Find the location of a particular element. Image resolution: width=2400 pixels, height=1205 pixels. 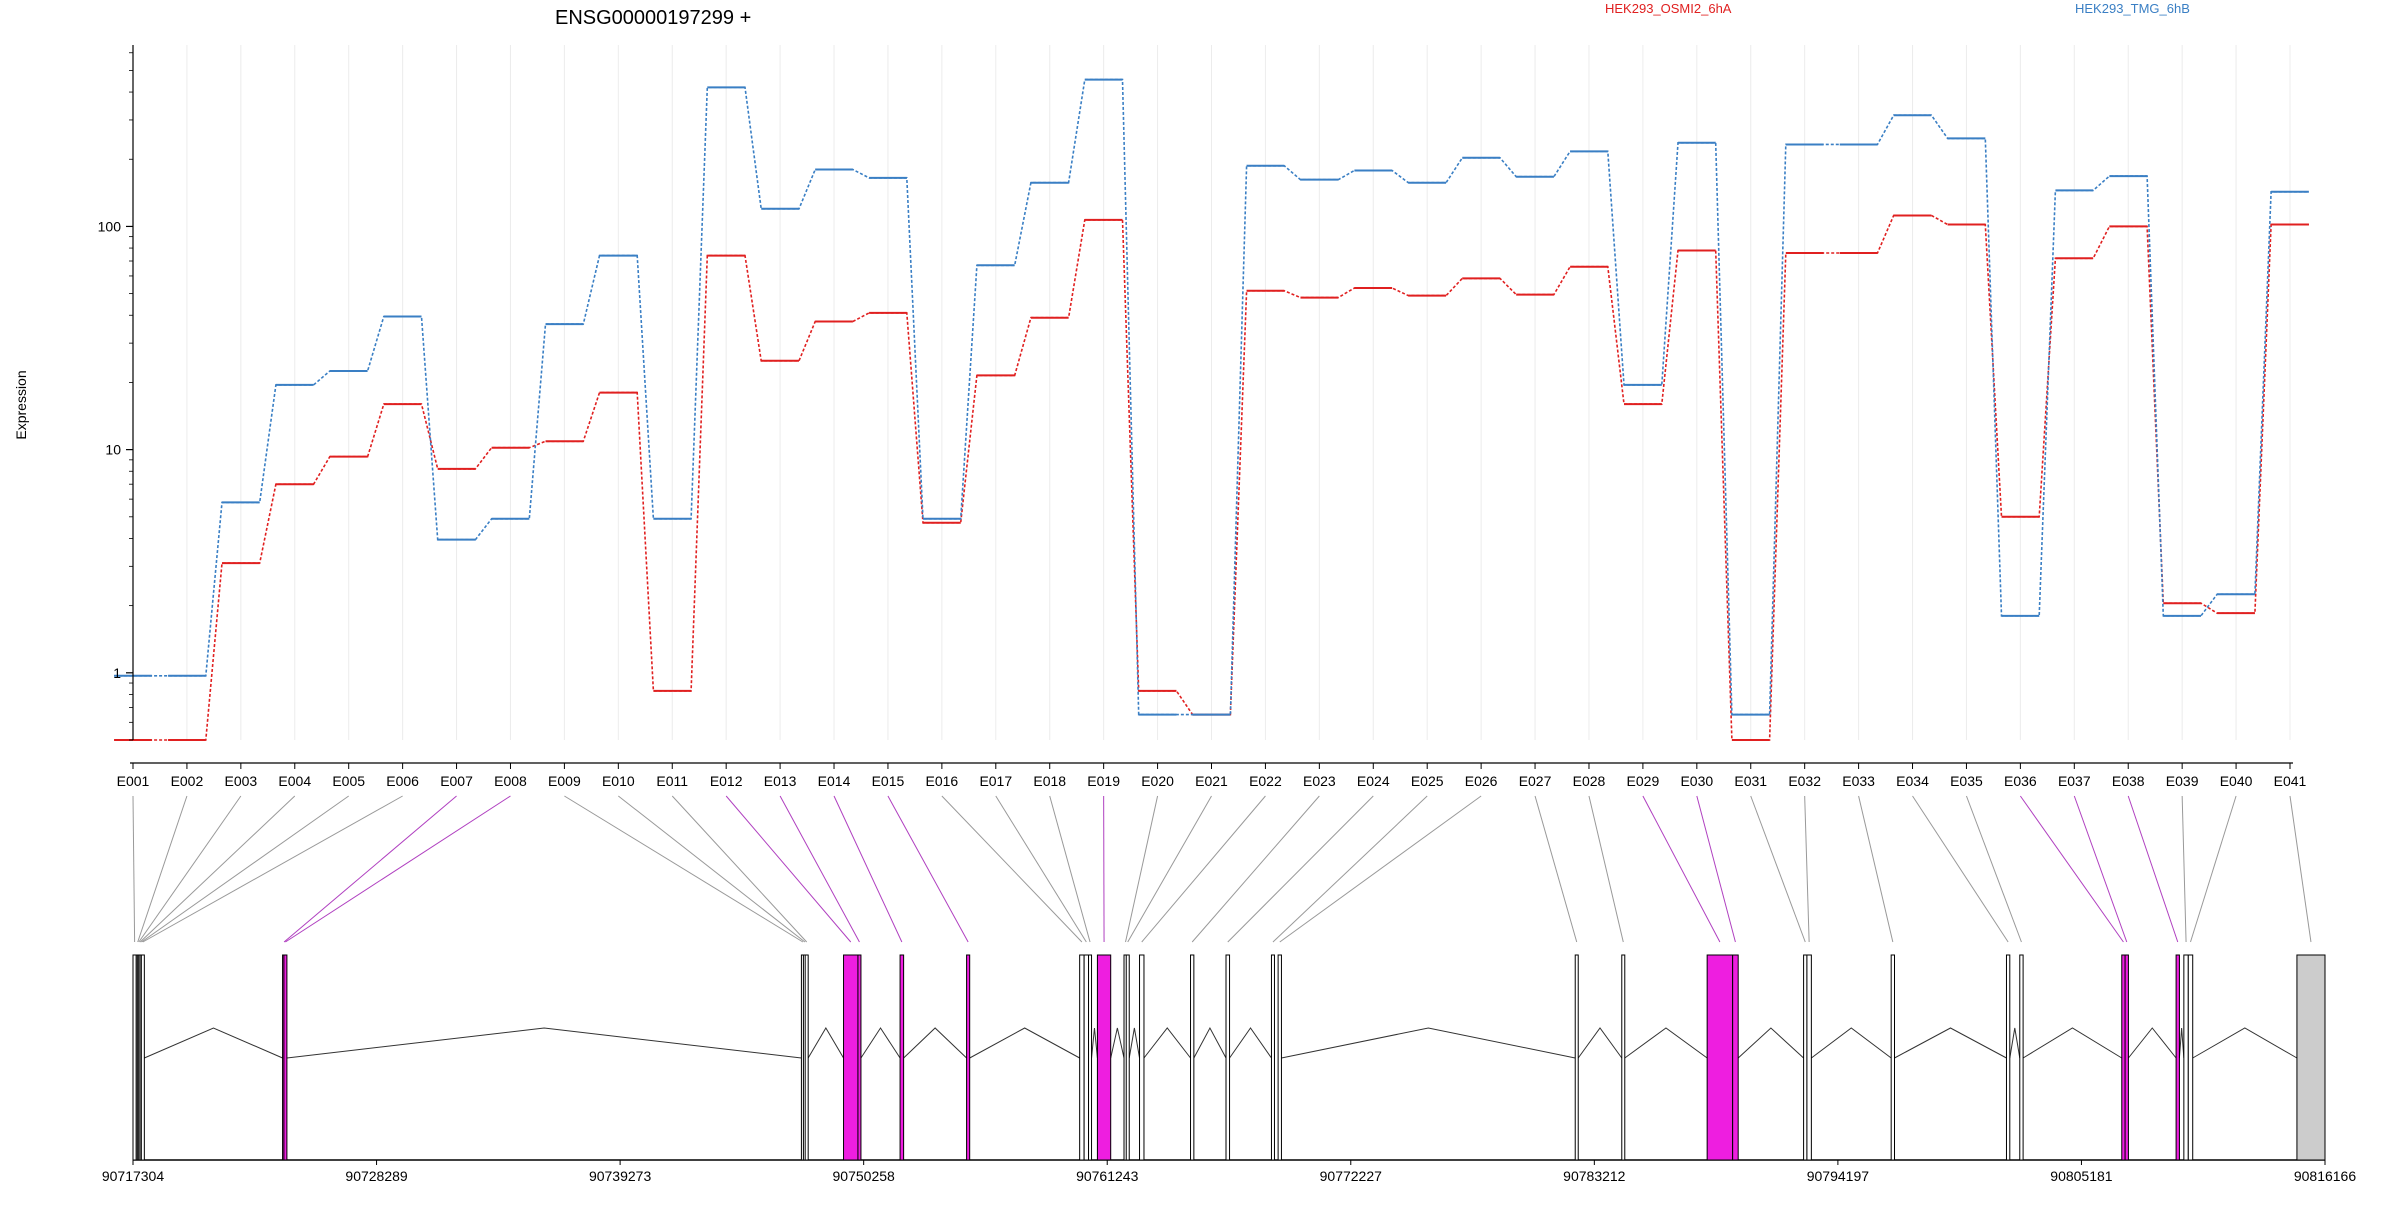

x-tick-label-E009: E009 is located at coordinates (564, 781).